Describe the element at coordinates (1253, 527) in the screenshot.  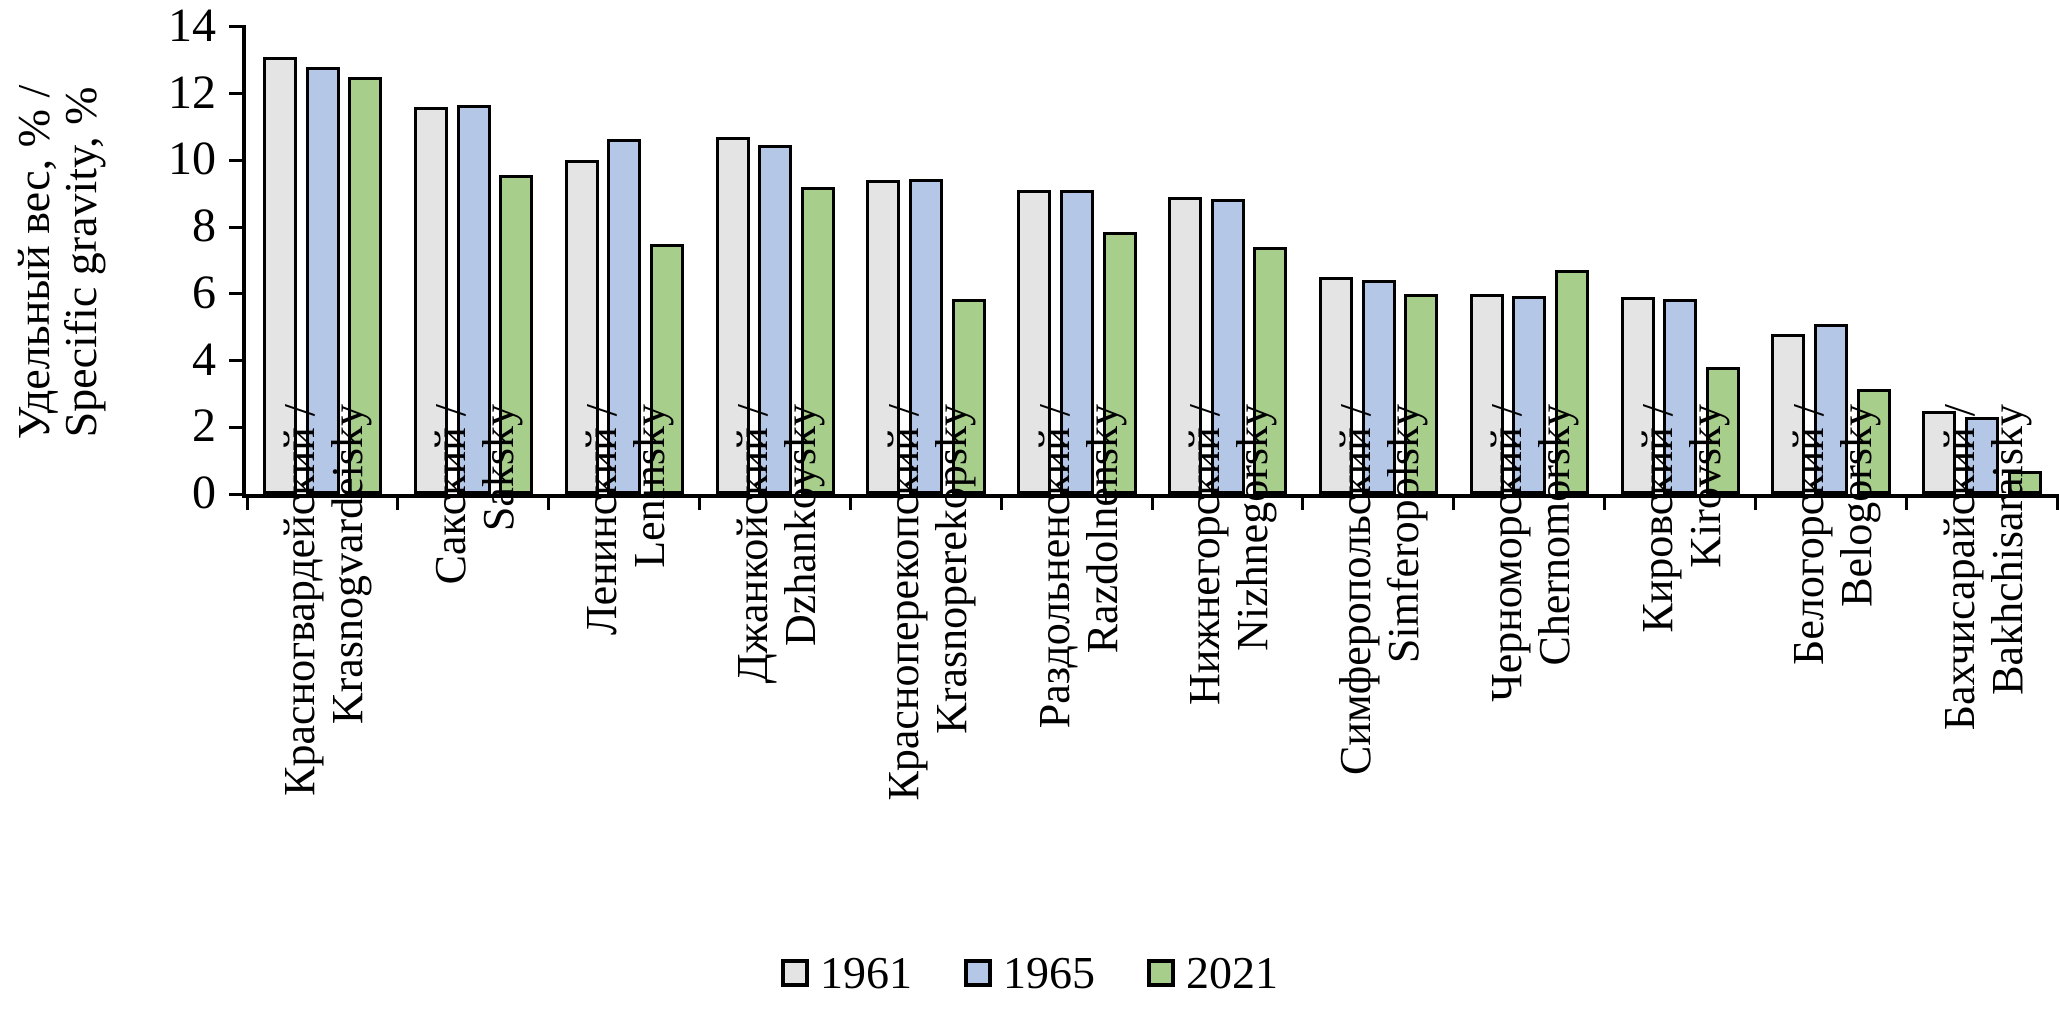
I see `x-category-label-en: Nizhnegorsky` at that location.